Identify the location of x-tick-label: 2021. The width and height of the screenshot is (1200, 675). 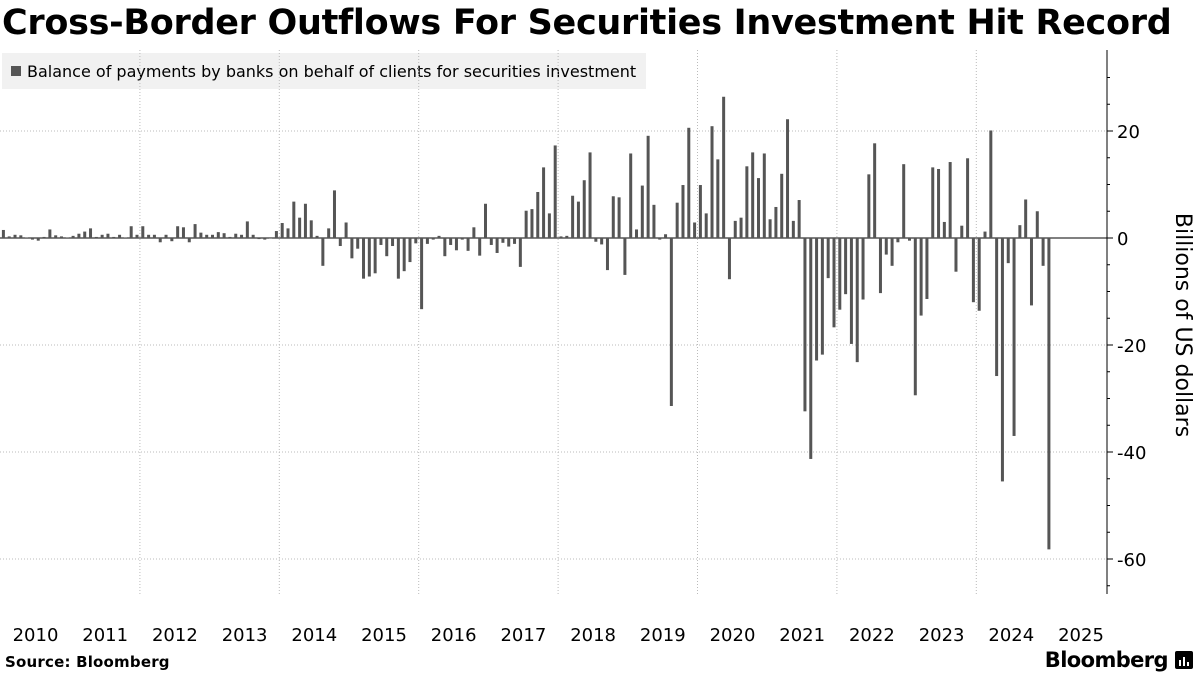
(802, 635).